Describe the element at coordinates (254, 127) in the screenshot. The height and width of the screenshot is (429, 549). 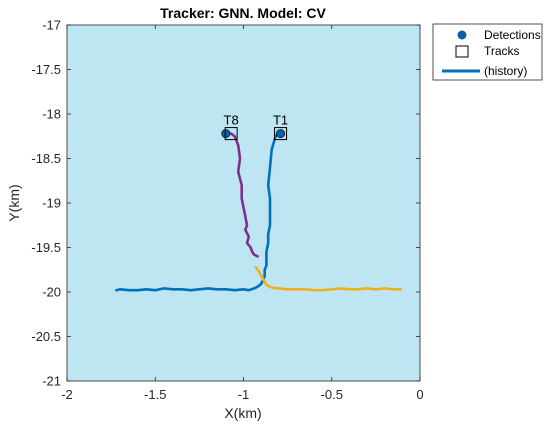
I see `marker-layer: T1 T8` at that location.